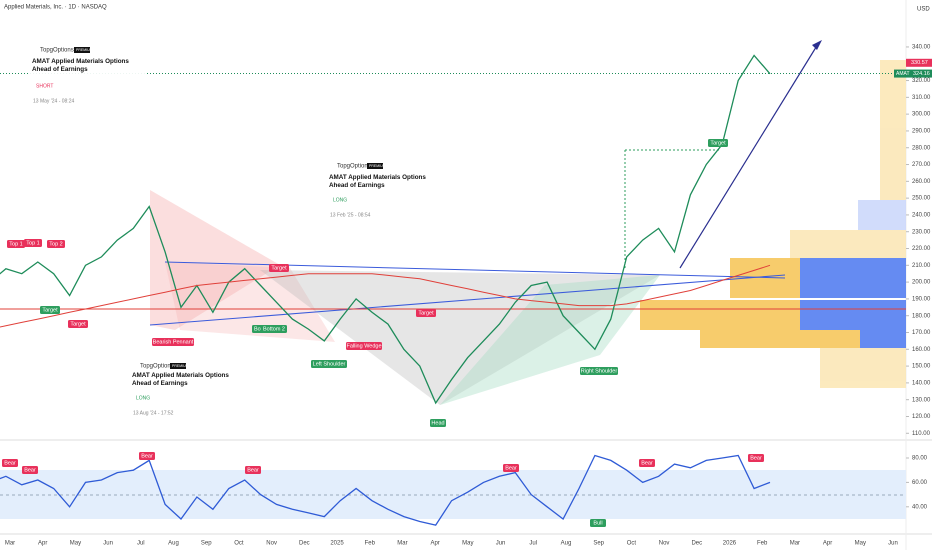 The image size is (932, 550). I want to click on idea-date: 13 Feb '25 - 08:54, so click(350, 215).